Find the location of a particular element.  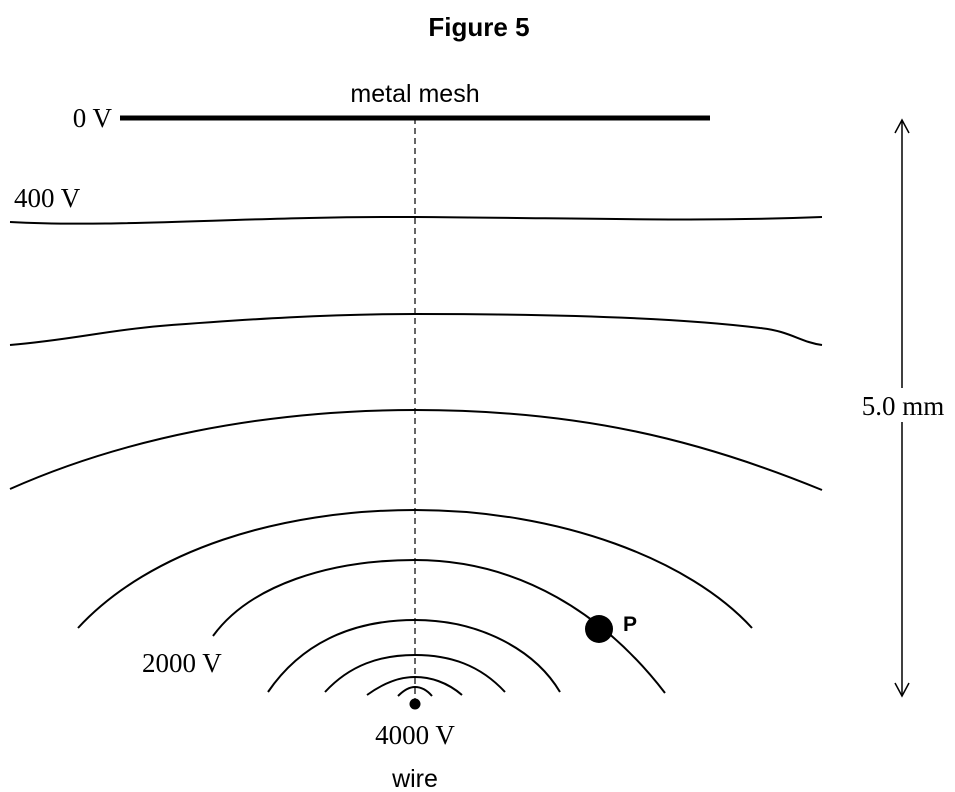

point-p-label: P is located at coordinates (630, 624).